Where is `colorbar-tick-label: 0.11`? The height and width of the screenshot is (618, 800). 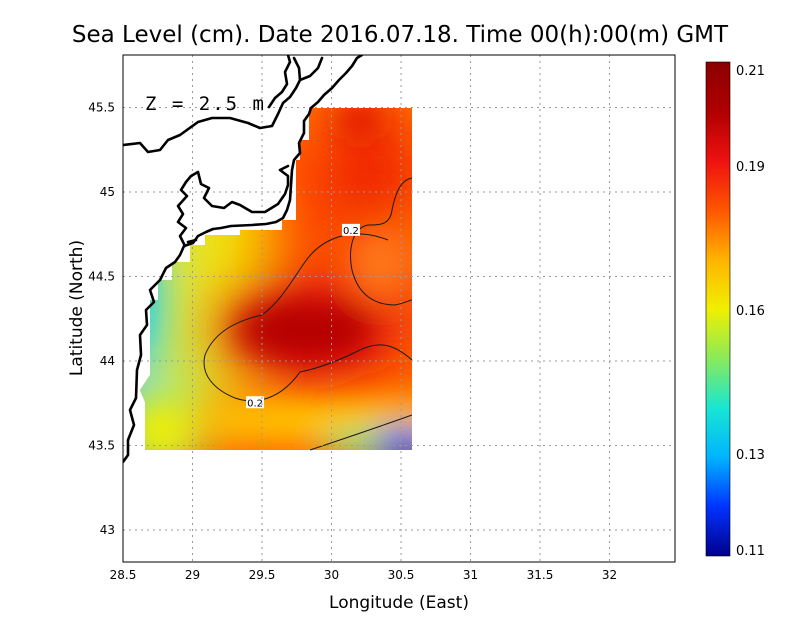 colorbar-tick-label: 0.11 is located at coordinates (750, 551).